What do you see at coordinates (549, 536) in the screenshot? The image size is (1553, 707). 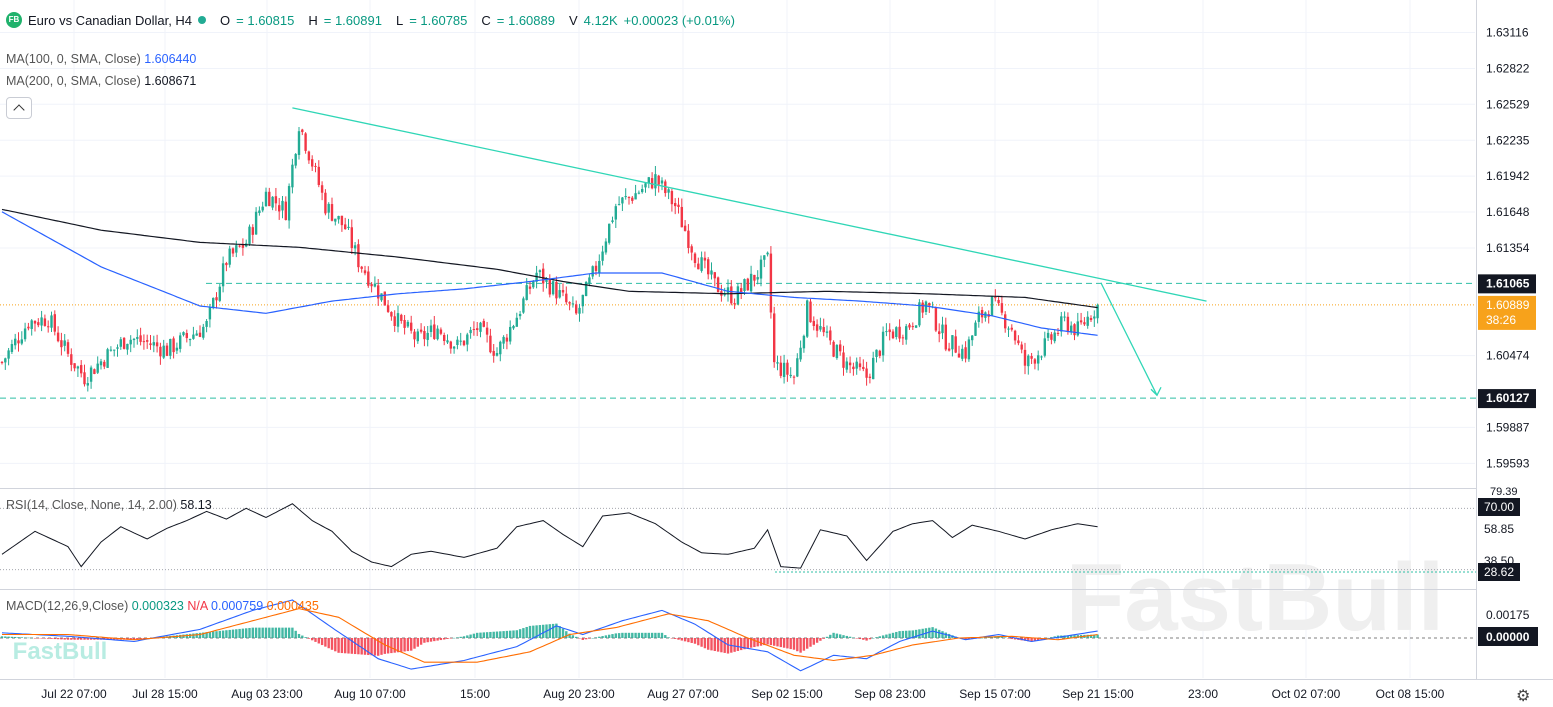 I see `rsi-line` at bounding box center [549, 536].